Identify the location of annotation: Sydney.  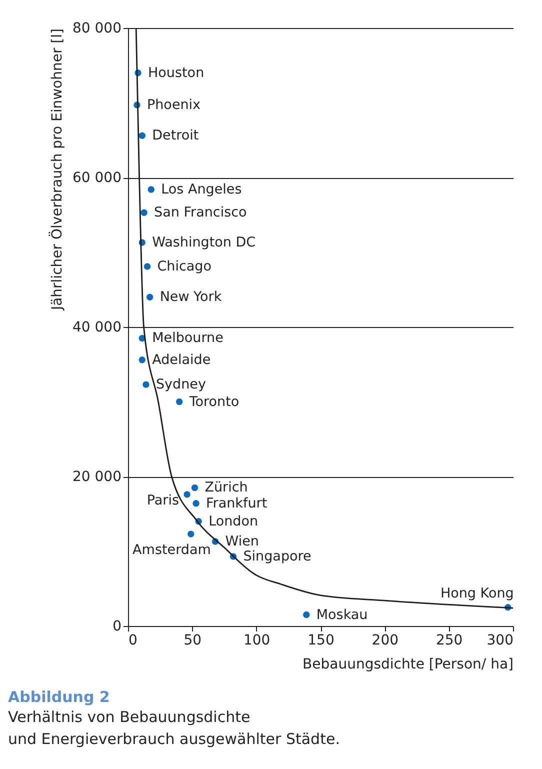
(181, 384).